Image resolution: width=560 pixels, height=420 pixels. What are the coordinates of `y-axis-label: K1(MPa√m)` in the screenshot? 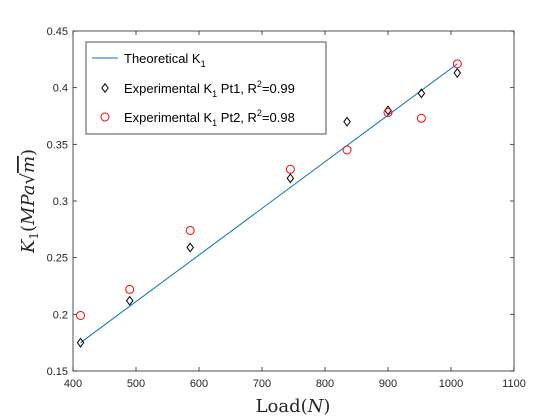 It's located at (29, 201).